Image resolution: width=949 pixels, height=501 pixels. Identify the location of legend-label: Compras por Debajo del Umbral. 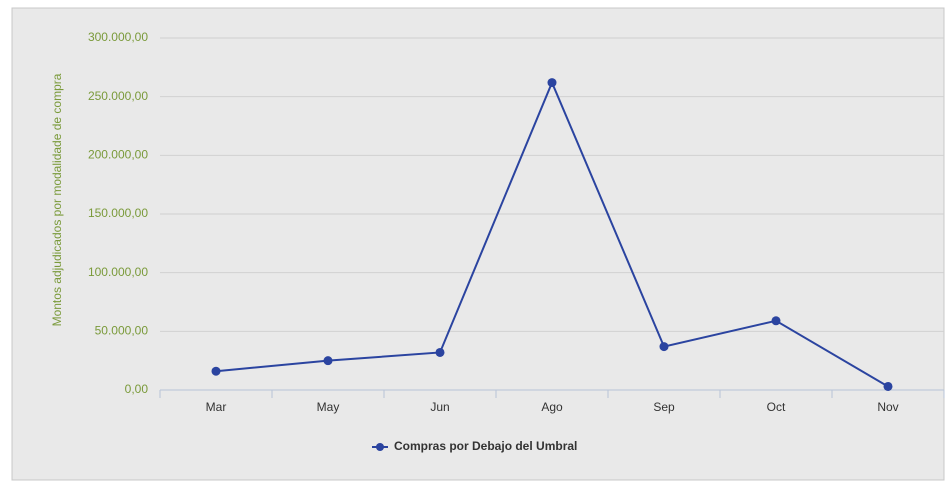
(485, 446).